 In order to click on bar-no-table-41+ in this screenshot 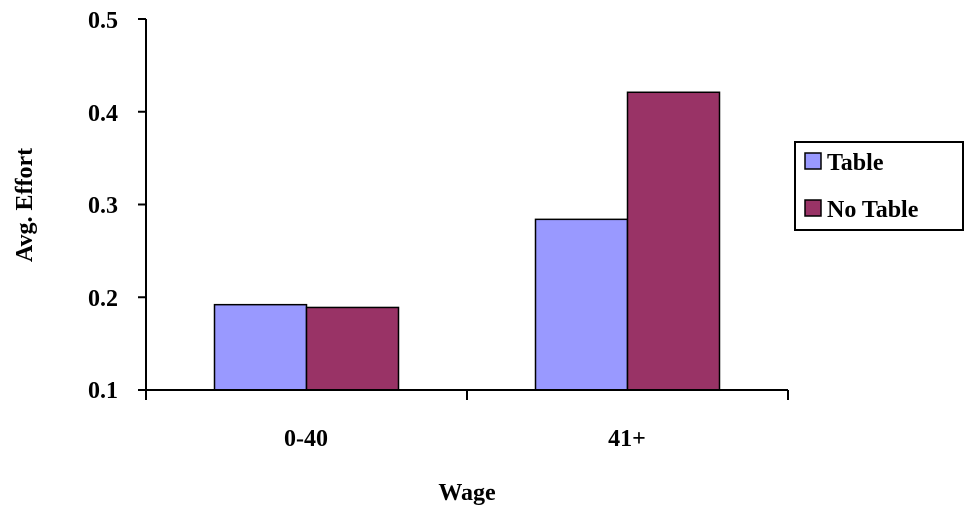, I will do `click(673, 241)`.